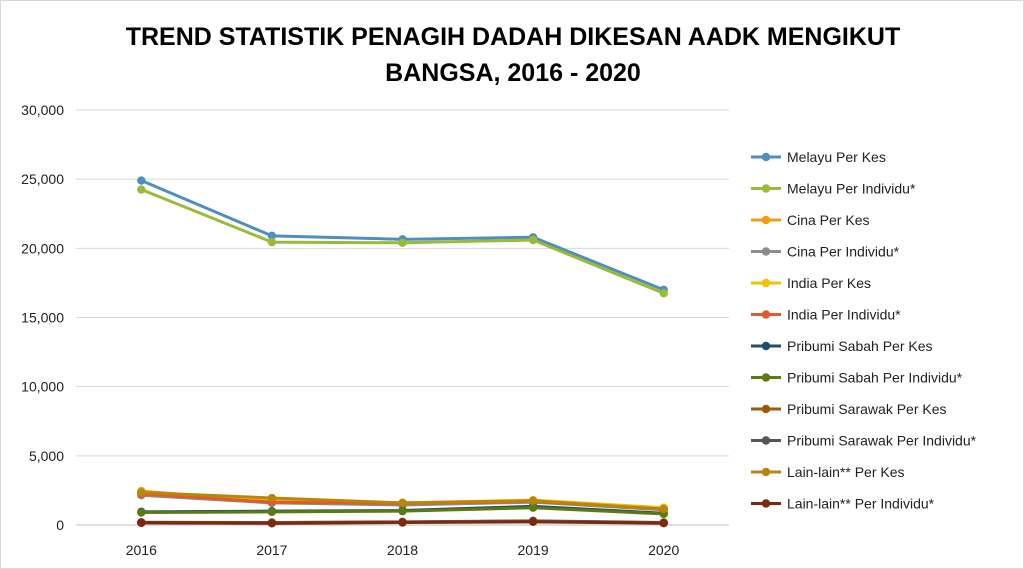 This screenshot has width=1024, height=569. What do you see at coordinates (141, 550) in the screenshot?
I see `x-tick-label: 2016` at bounding box center [141, 550].